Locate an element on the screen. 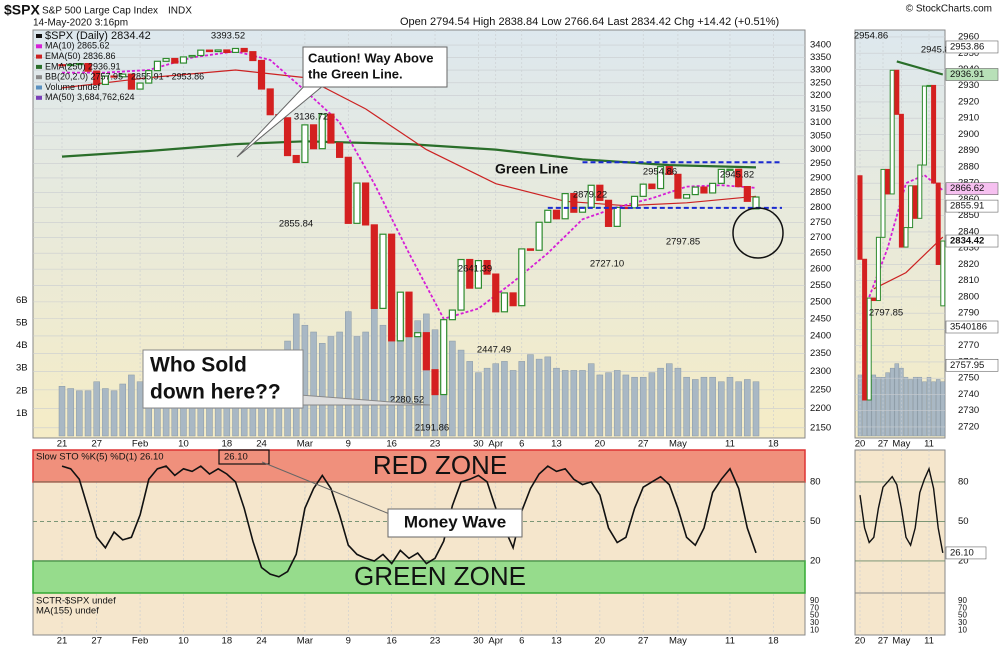 The width and height of the screenshot is (1000, 650). stoch-line is located at coordinates (901, 510).